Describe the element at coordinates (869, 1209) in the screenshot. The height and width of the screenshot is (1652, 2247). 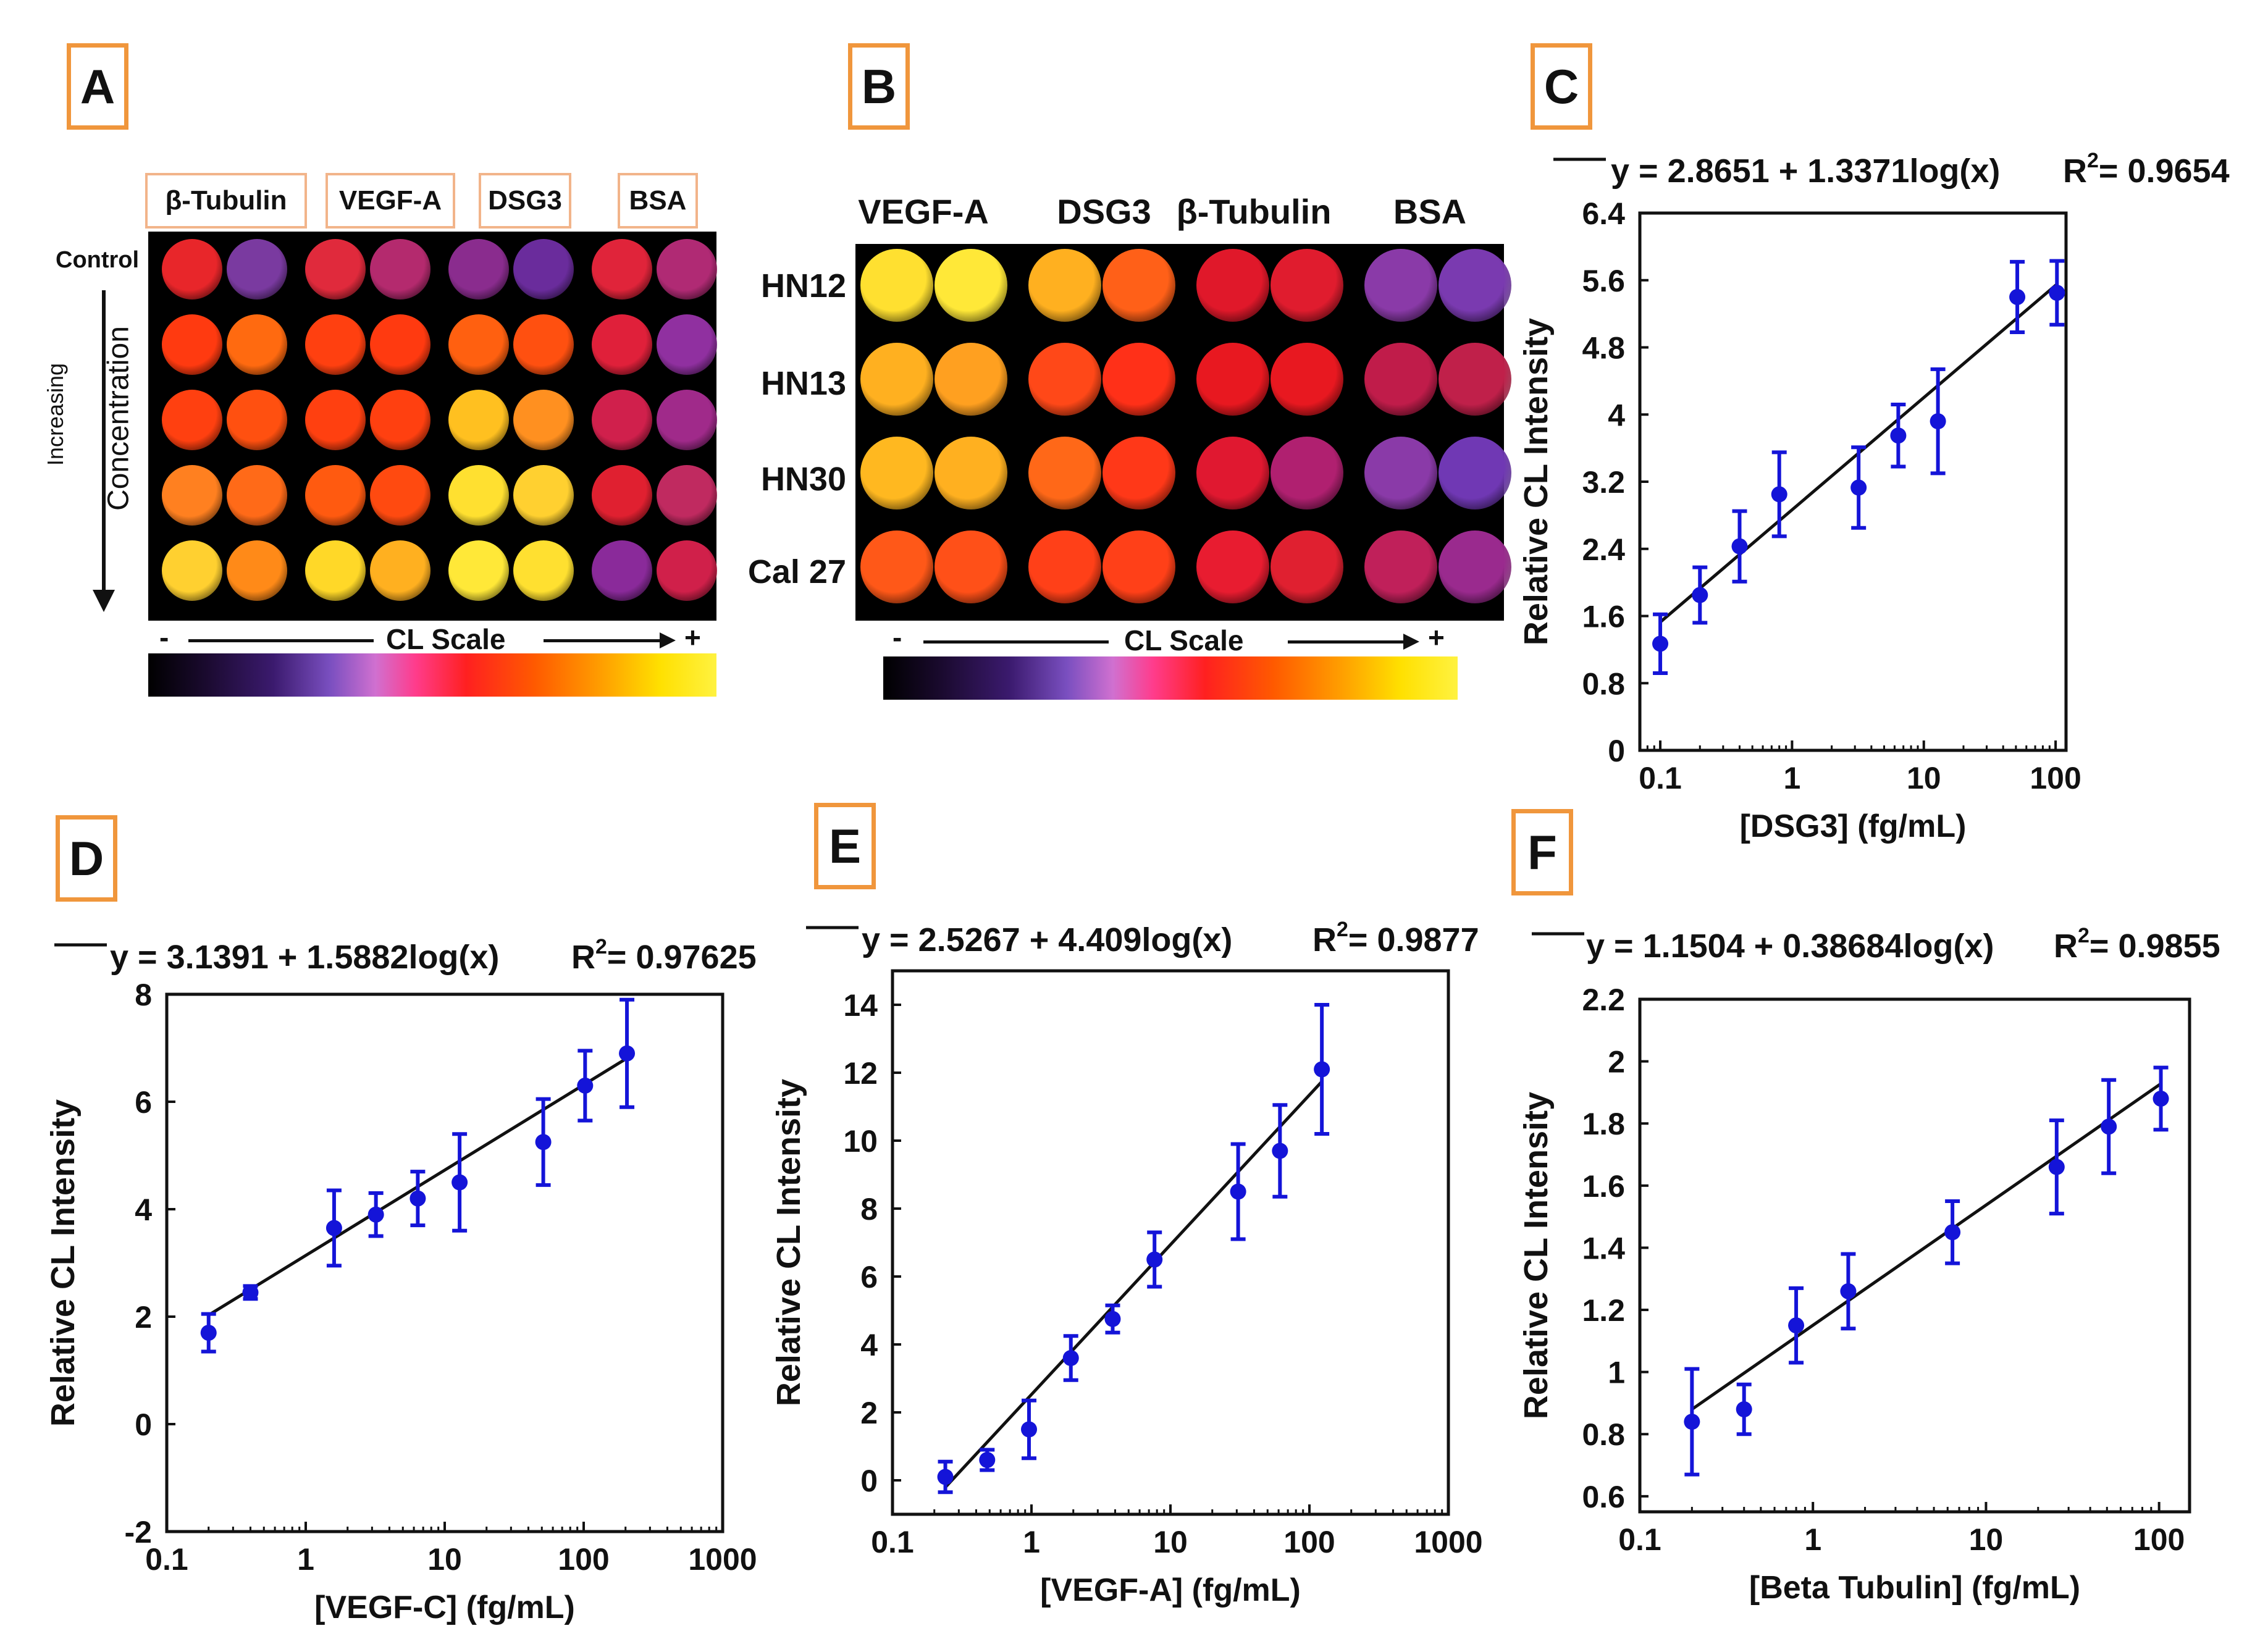
I see `y-tick-label: 8` at that location.